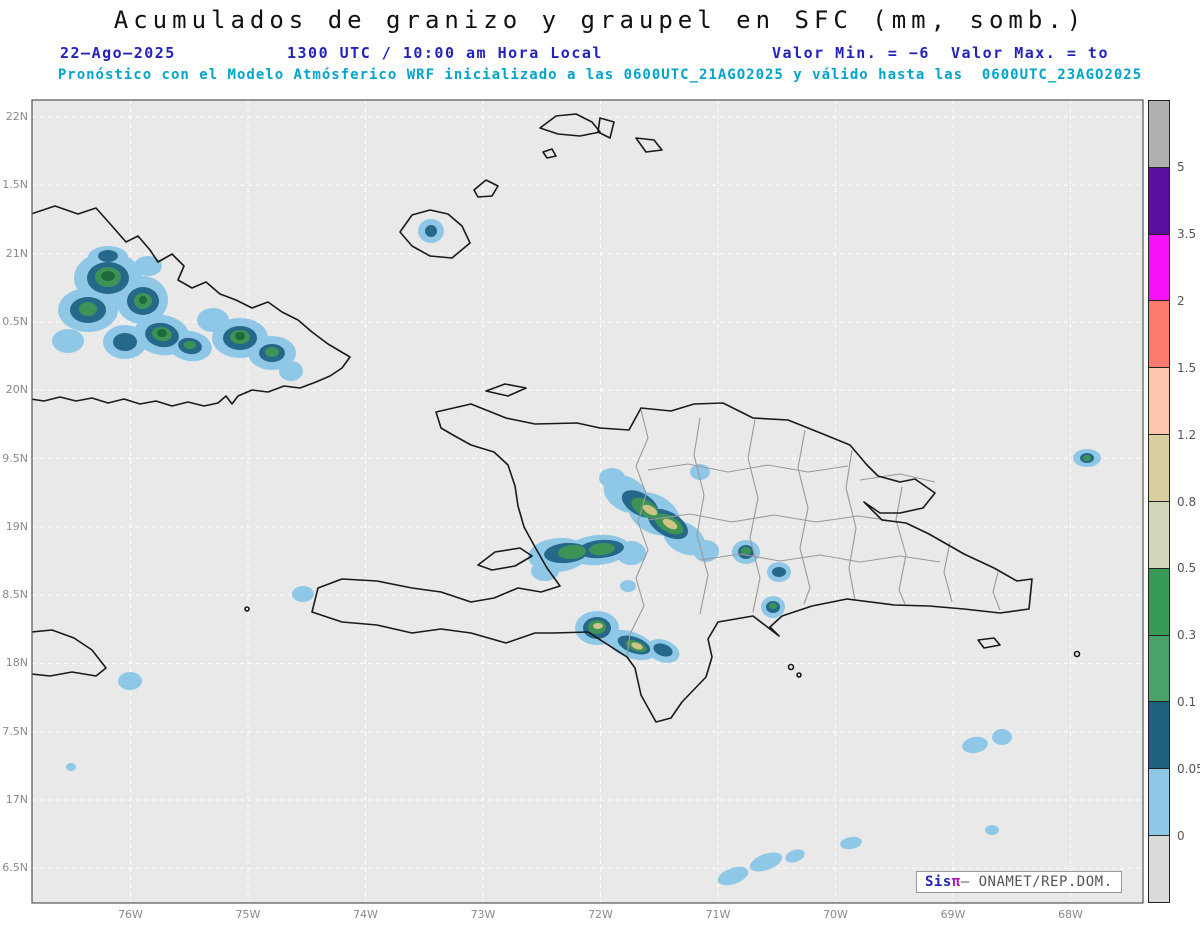  Describe the element at coordinates (1070, 914) in the screenshot. I see `x-tick-label: 68W` at that location.